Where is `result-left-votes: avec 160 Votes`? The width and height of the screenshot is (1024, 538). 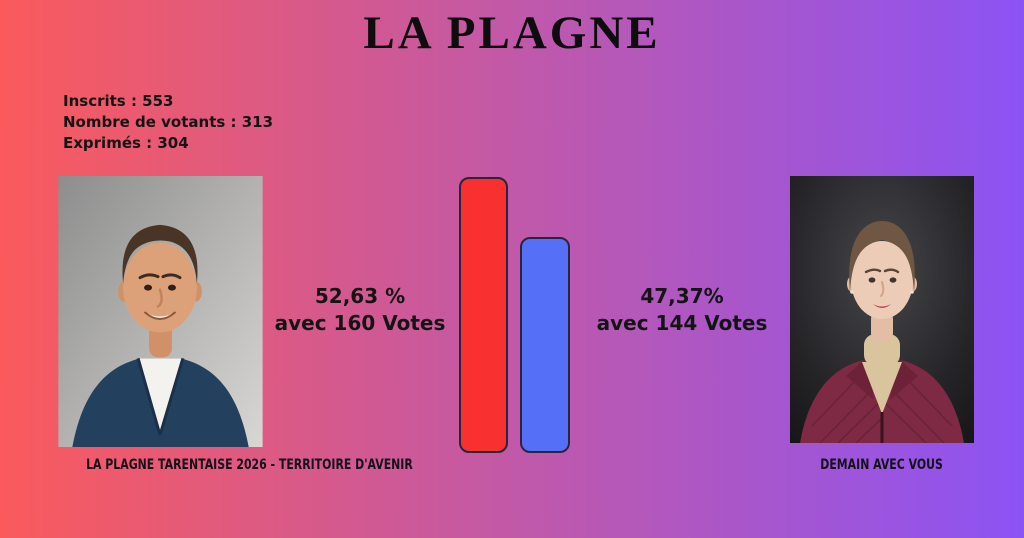
result-left-votes: avec 160 Votes is located at coordinates (360, 323).